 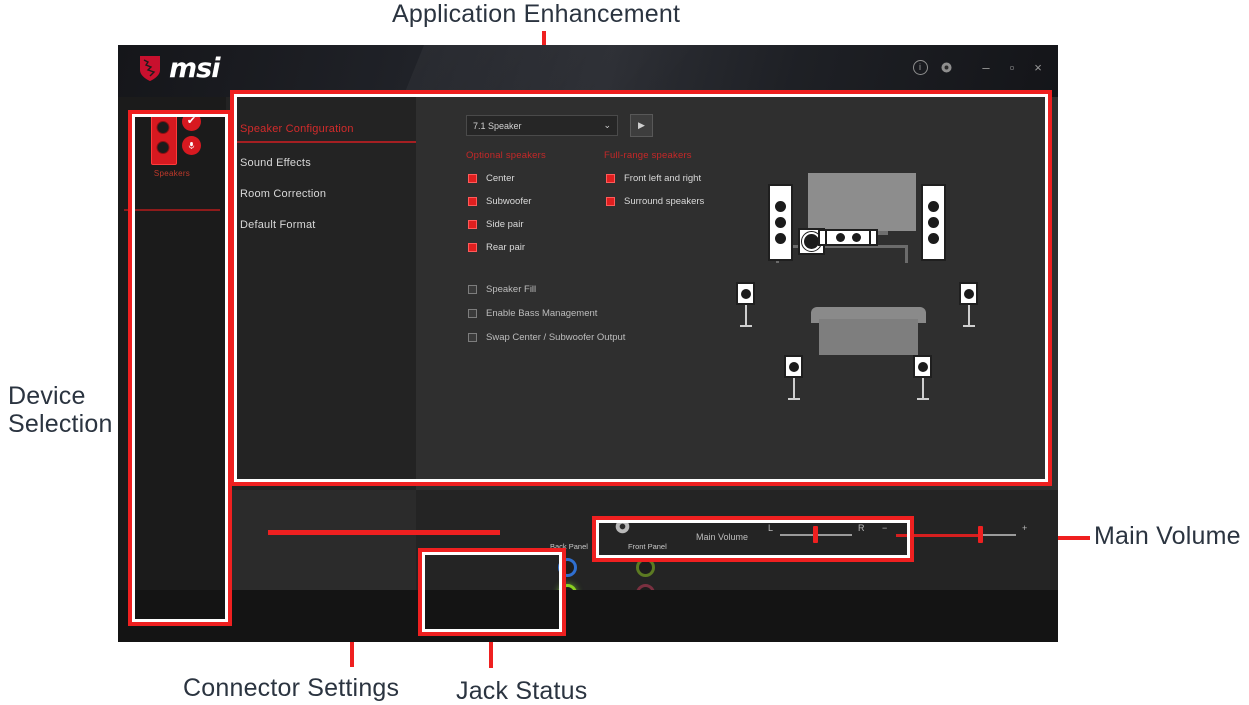 What do you see at coordinates (885, 528) in the screenshot?
I see `volume-min-icon: −` at bounding box center [885, 528].